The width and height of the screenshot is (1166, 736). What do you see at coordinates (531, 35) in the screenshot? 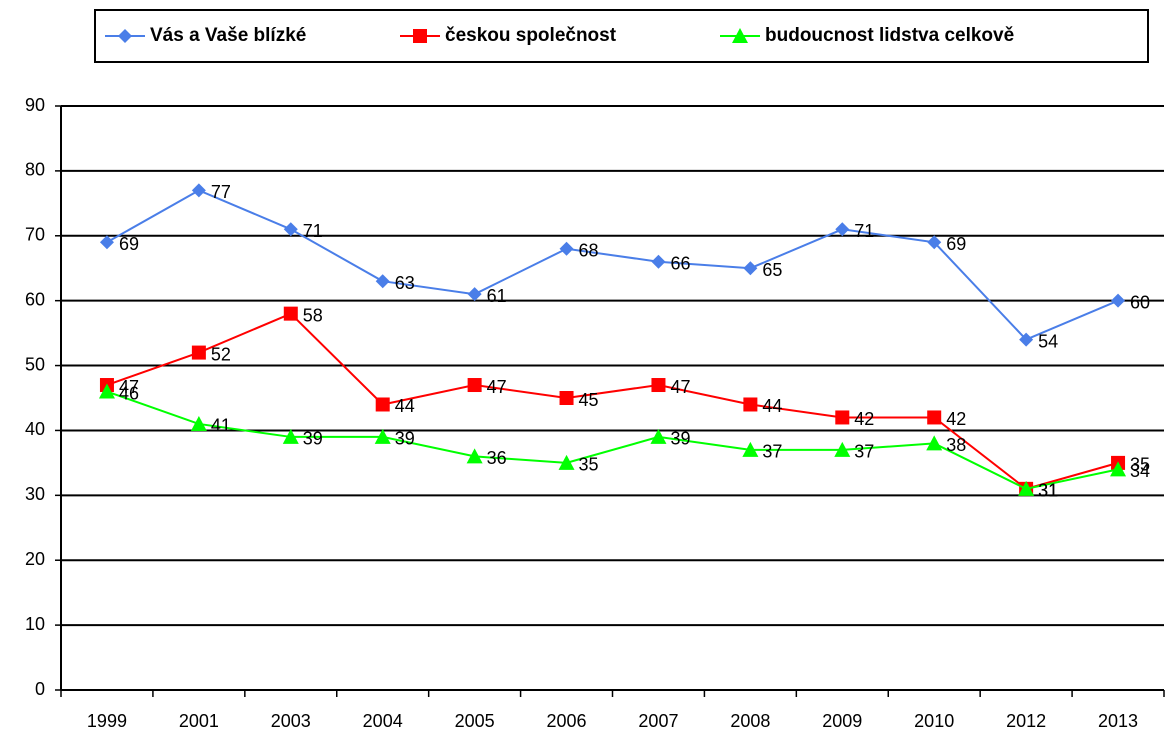
I see `legend-label: českou společnost` at bounding box center [531, 35].